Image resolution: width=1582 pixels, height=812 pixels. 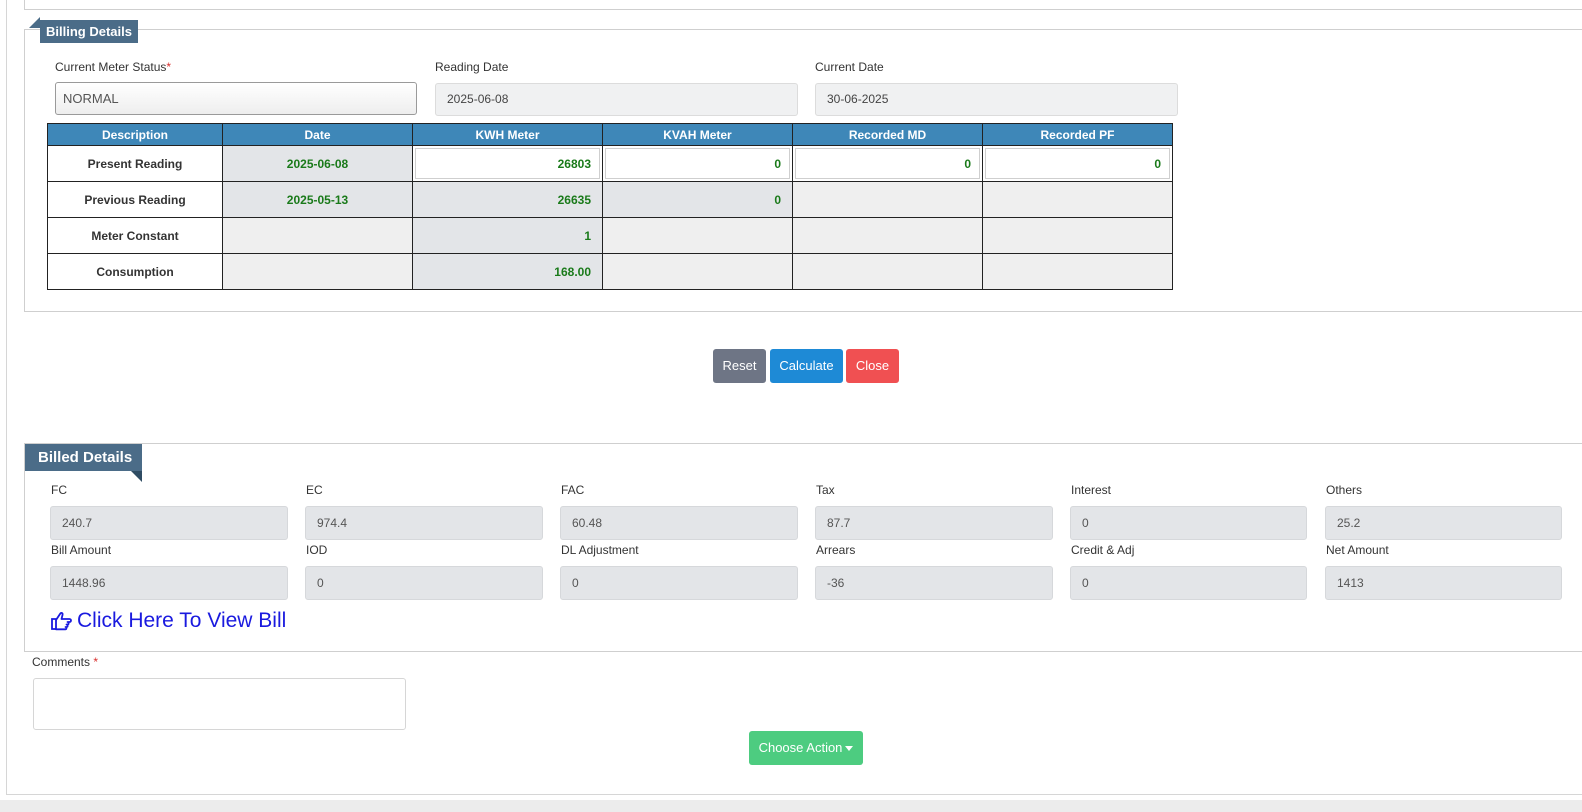 I want to click on table-row-consumption: Consumption 168.00, so click(x=610, y=271).